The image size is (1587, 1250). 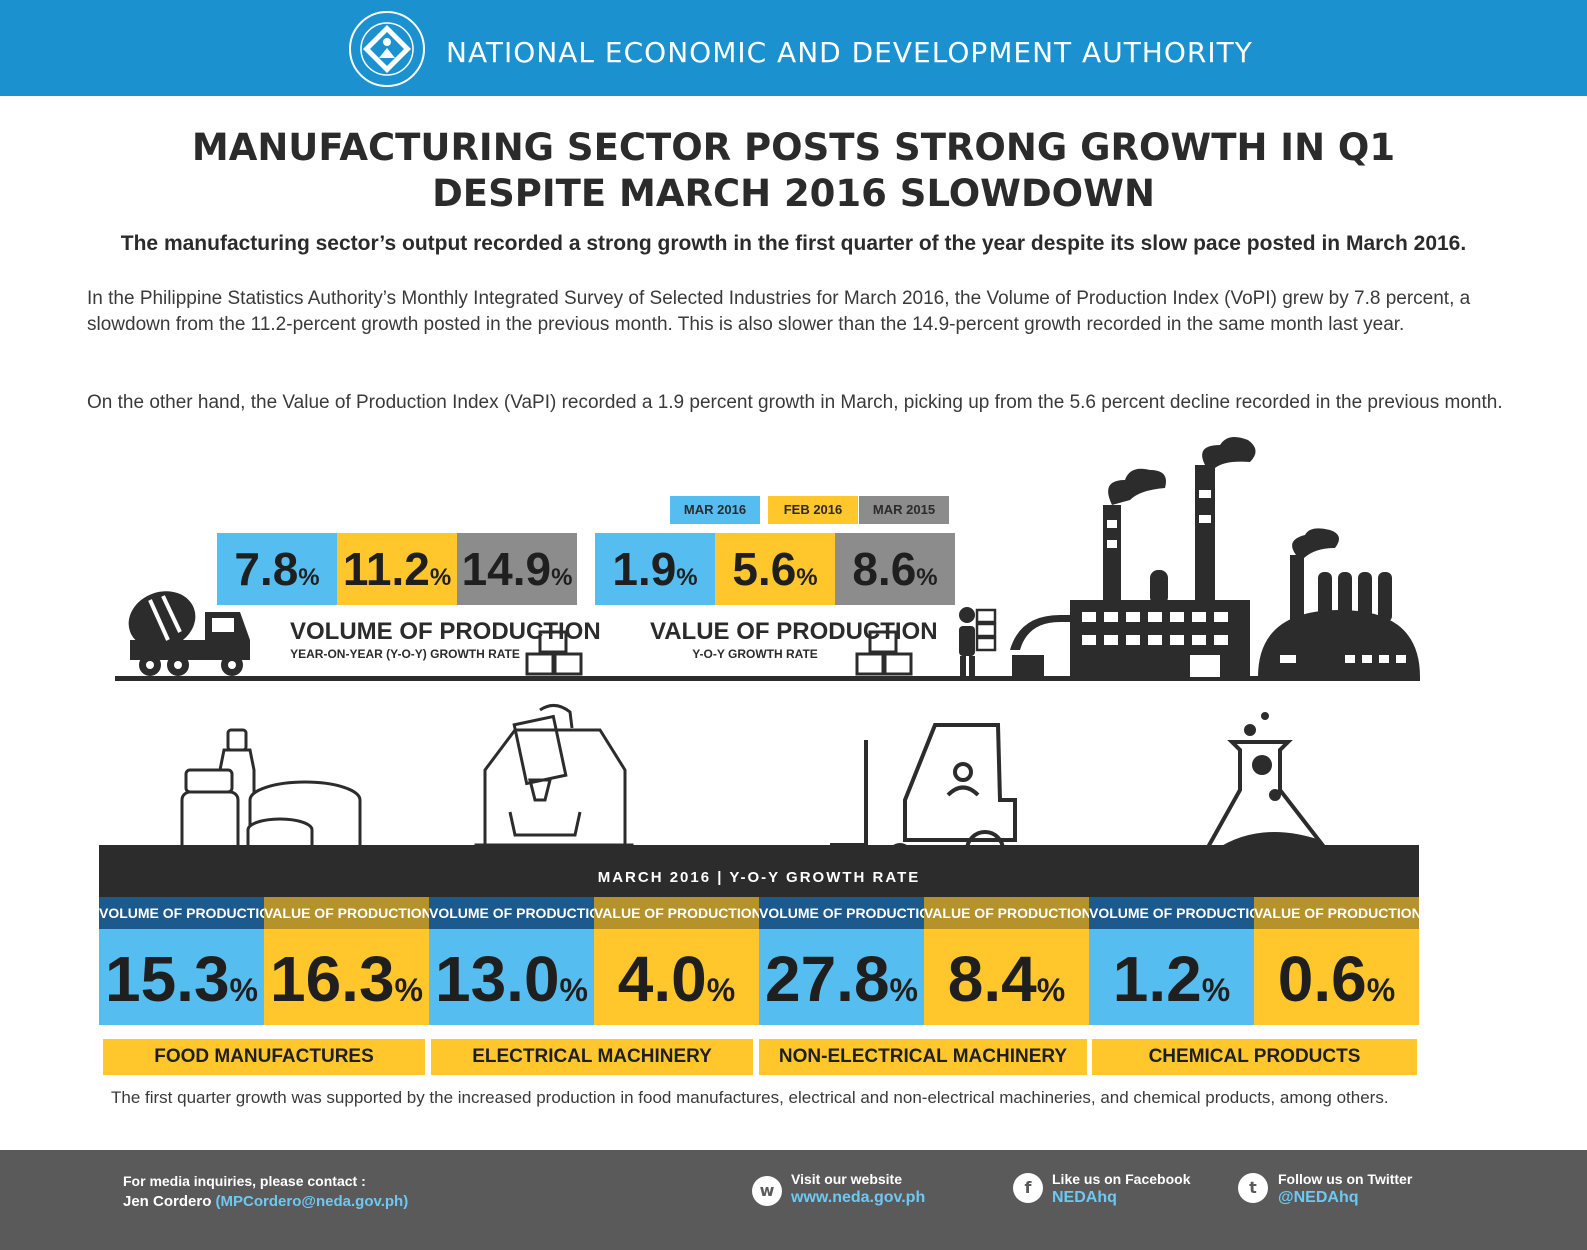 I want to click on legend-feb-2016: FEB 2016, so click(x=813, y=510).